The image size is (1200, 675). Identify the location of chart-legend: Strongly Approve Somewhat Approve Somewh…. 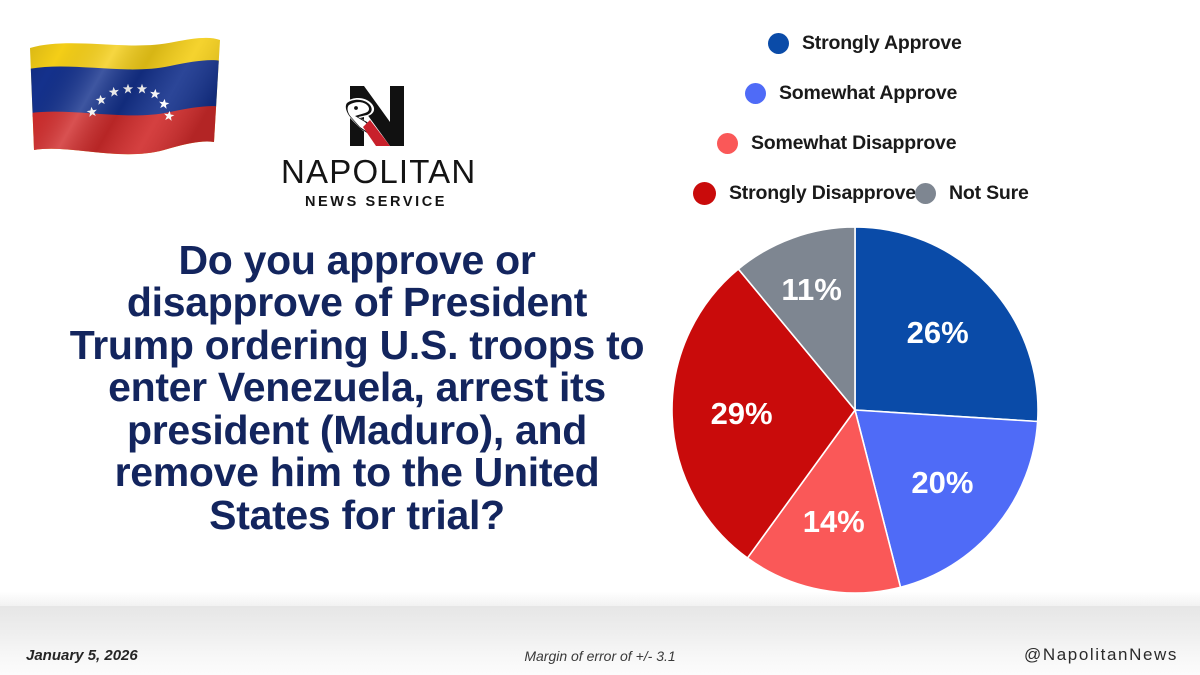
(930, 117).